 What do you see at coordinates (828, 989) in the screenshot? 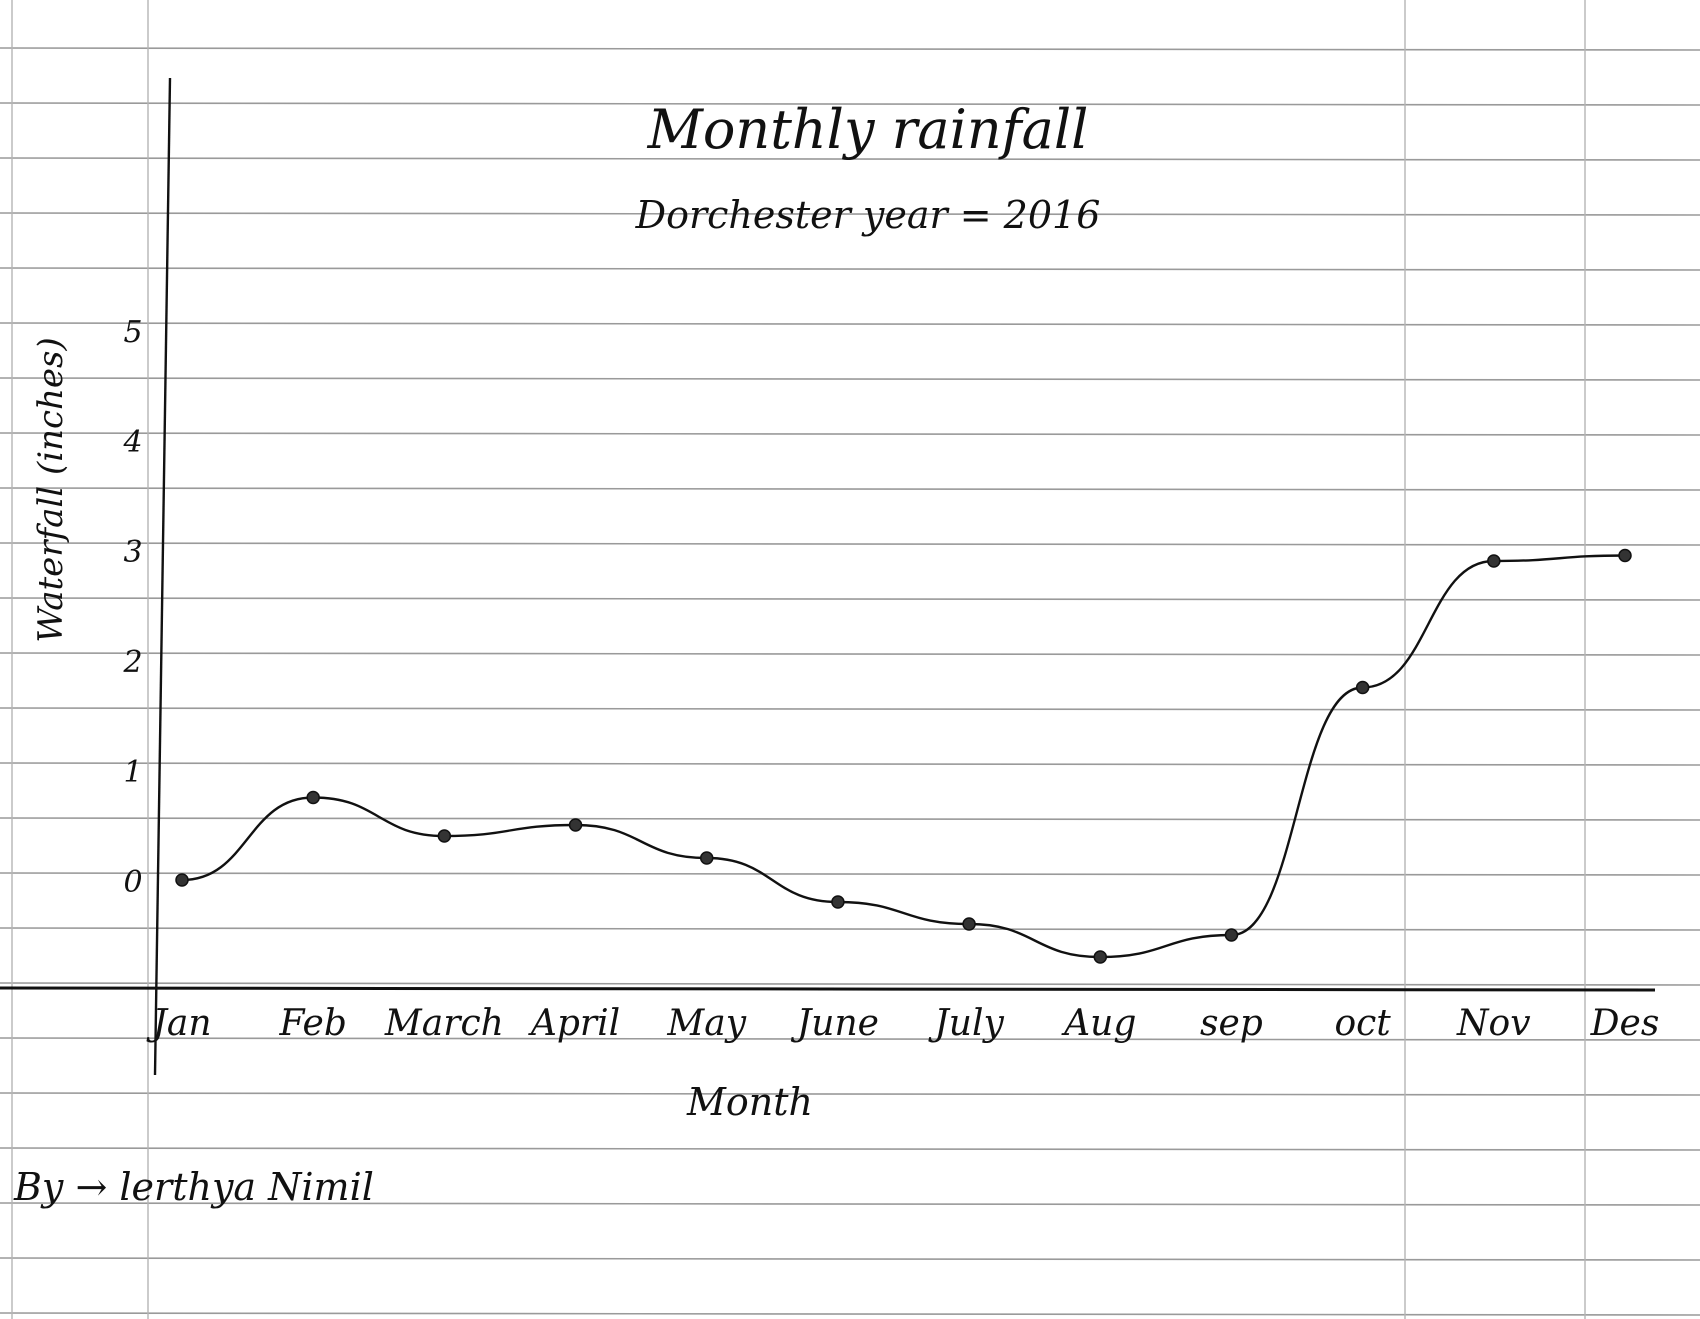
I see `x-axis-line` at bounding box center [828, 989].